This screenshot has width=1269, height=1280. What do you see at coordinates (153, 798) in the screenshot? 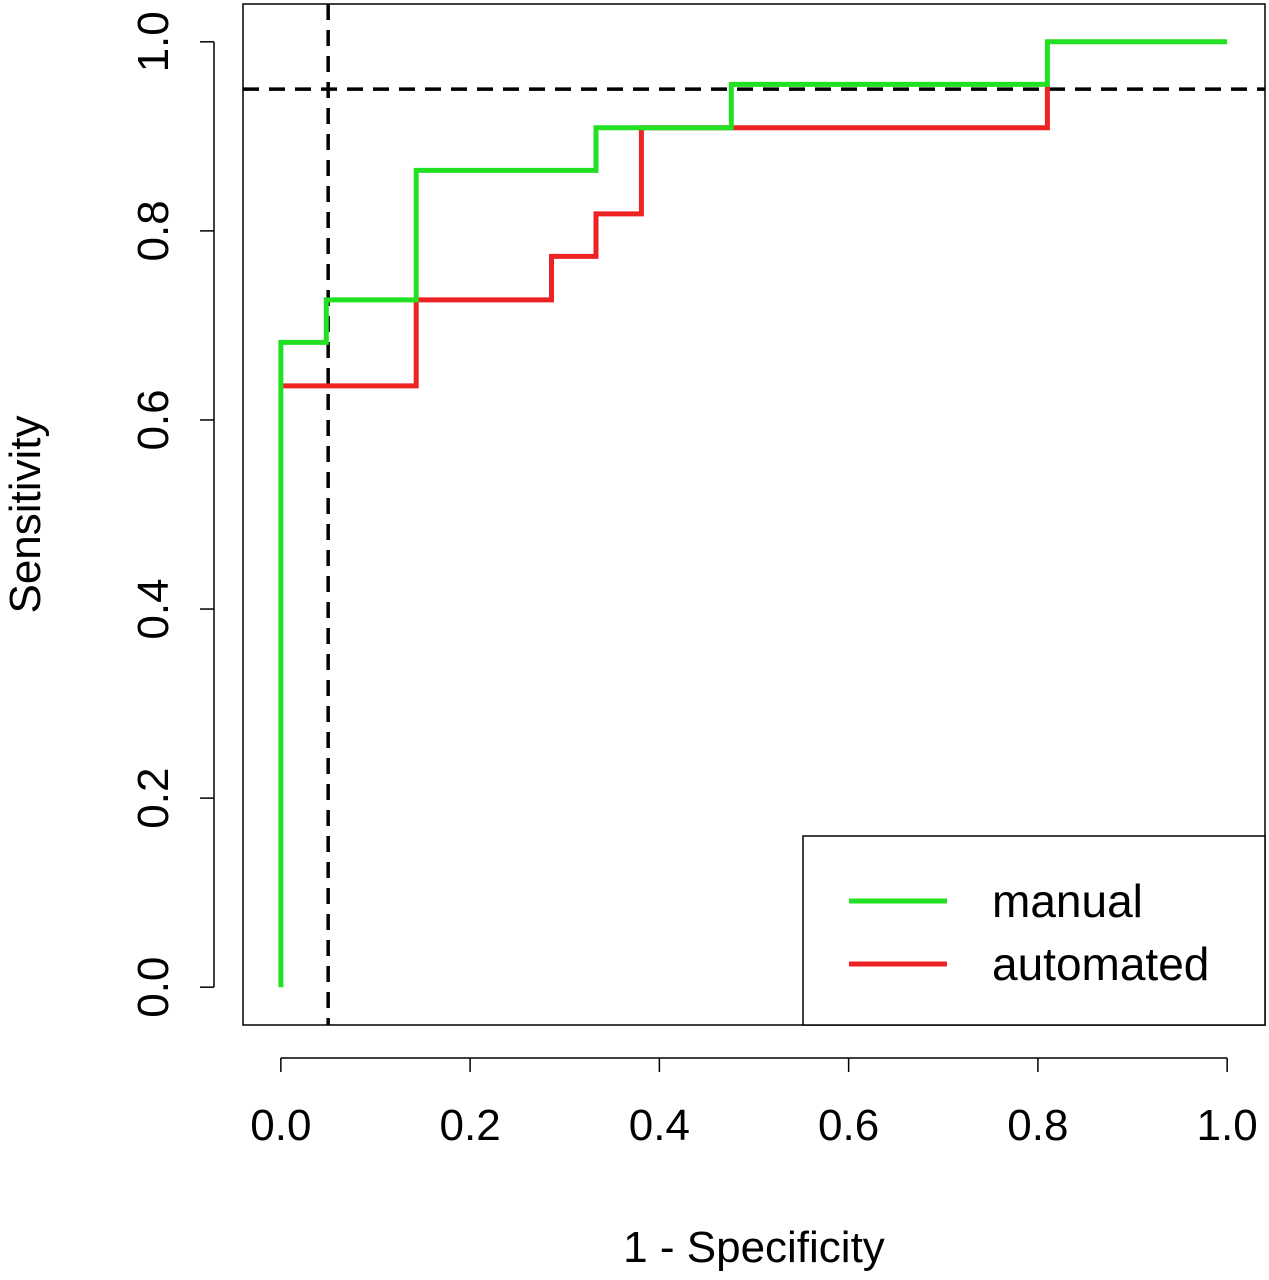
I see `y-tick-label: 0.2` at bounding box center [153, 798].